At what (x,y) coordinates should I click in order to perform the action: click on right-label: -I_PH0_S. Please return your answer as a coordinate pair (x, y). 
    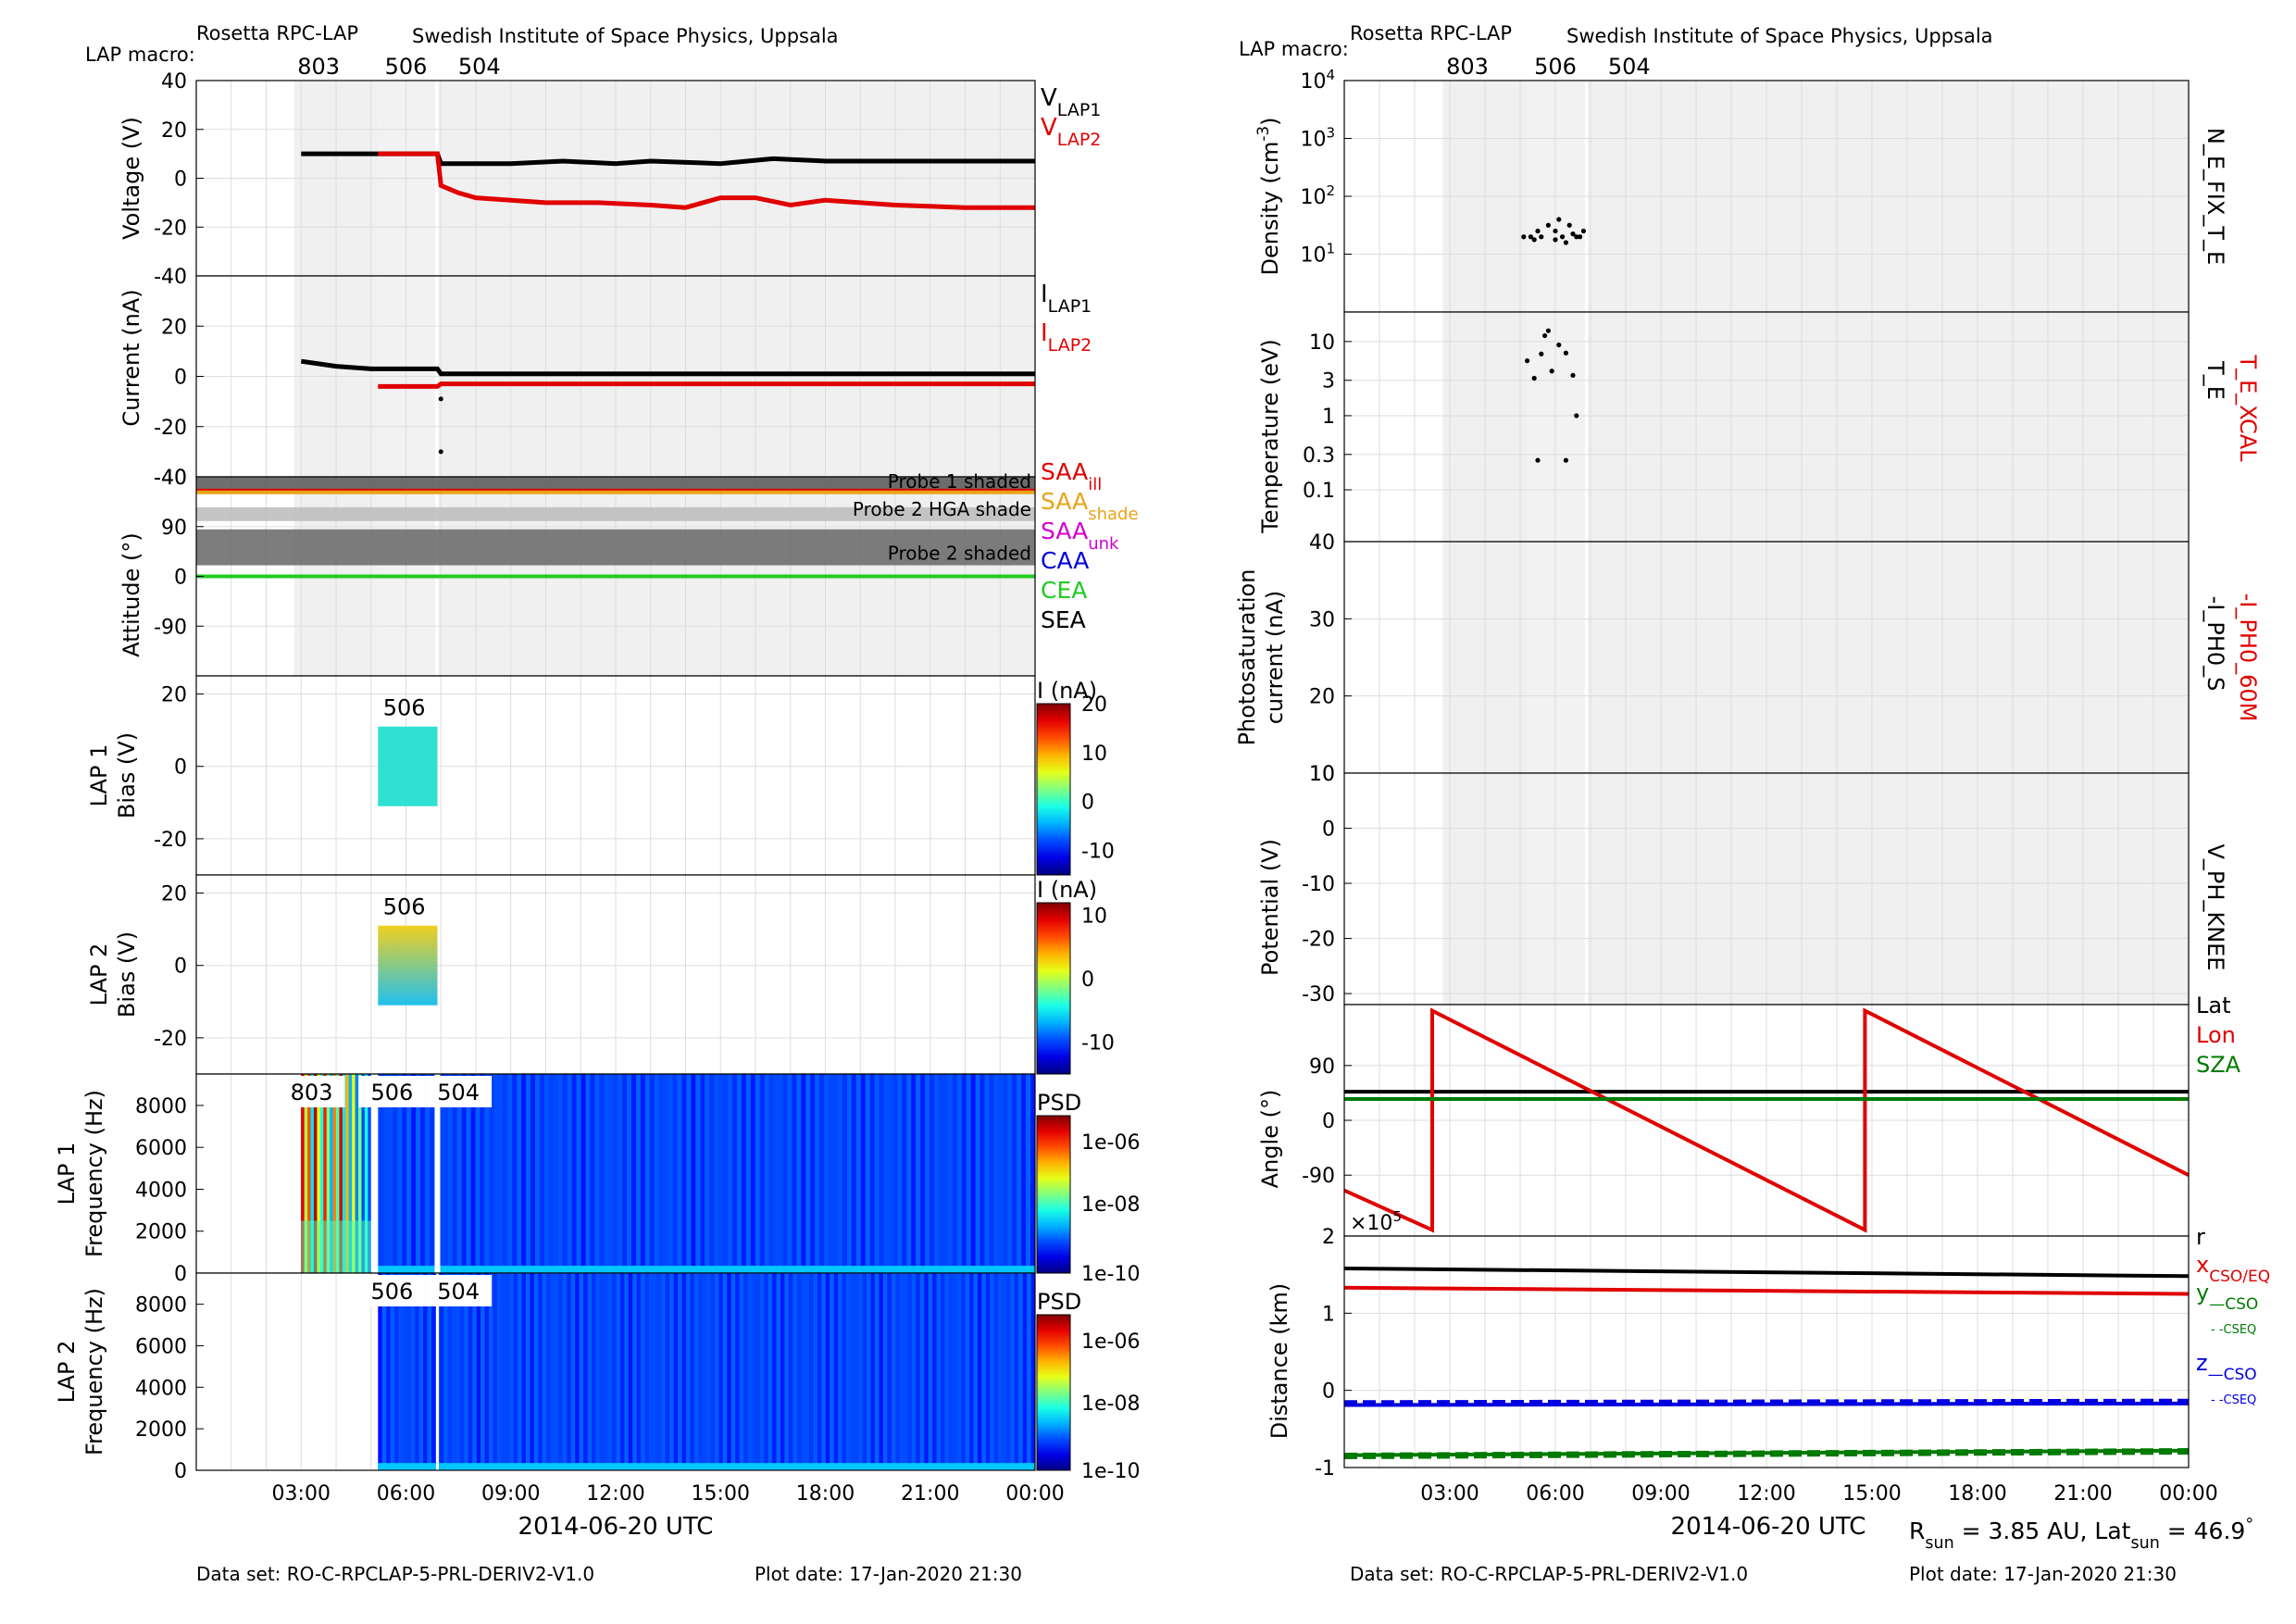
    Looking at the image, I should click on (2215, 644).